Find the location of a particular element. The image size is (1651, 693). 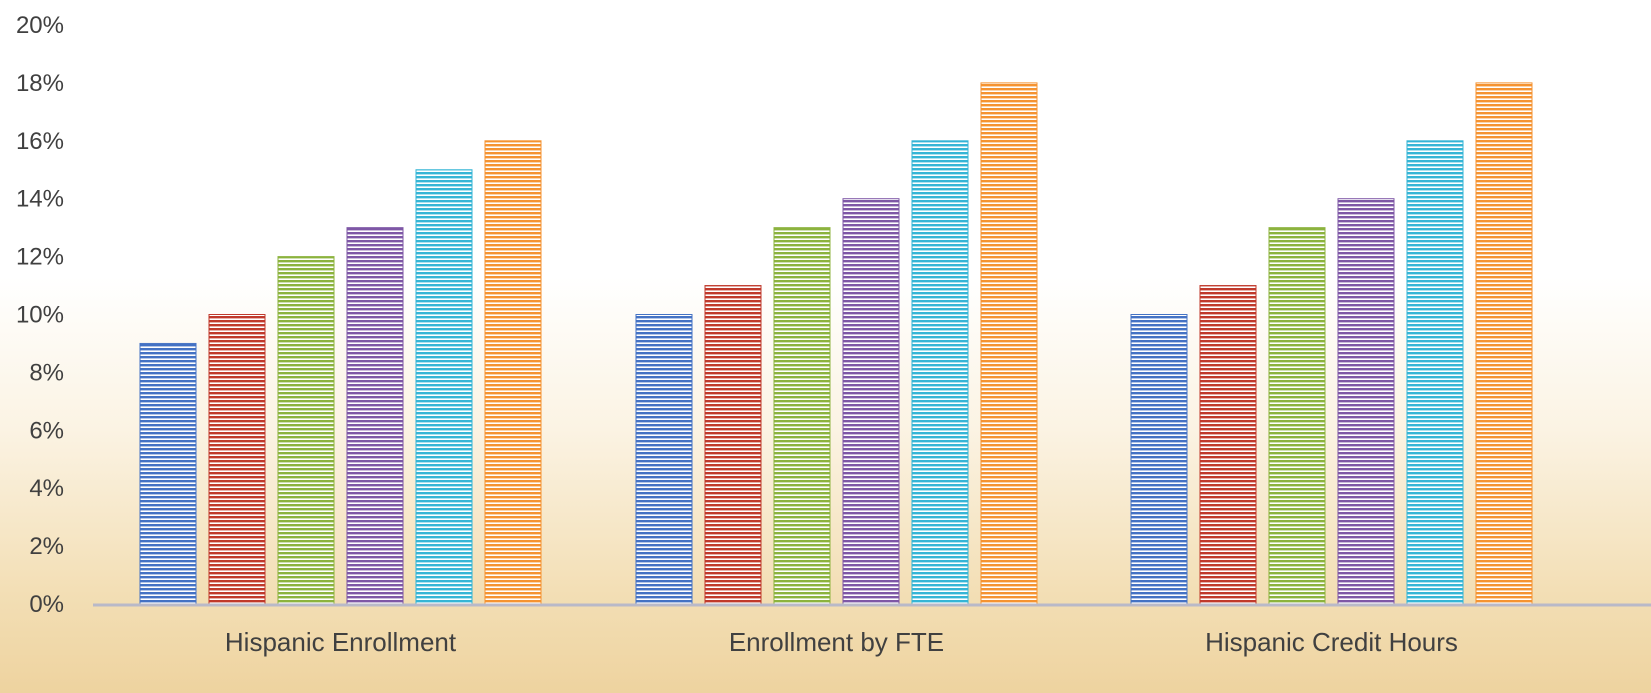

x-tick-label: Hispanic Credit Hours is located at coordinates (1331, 642).